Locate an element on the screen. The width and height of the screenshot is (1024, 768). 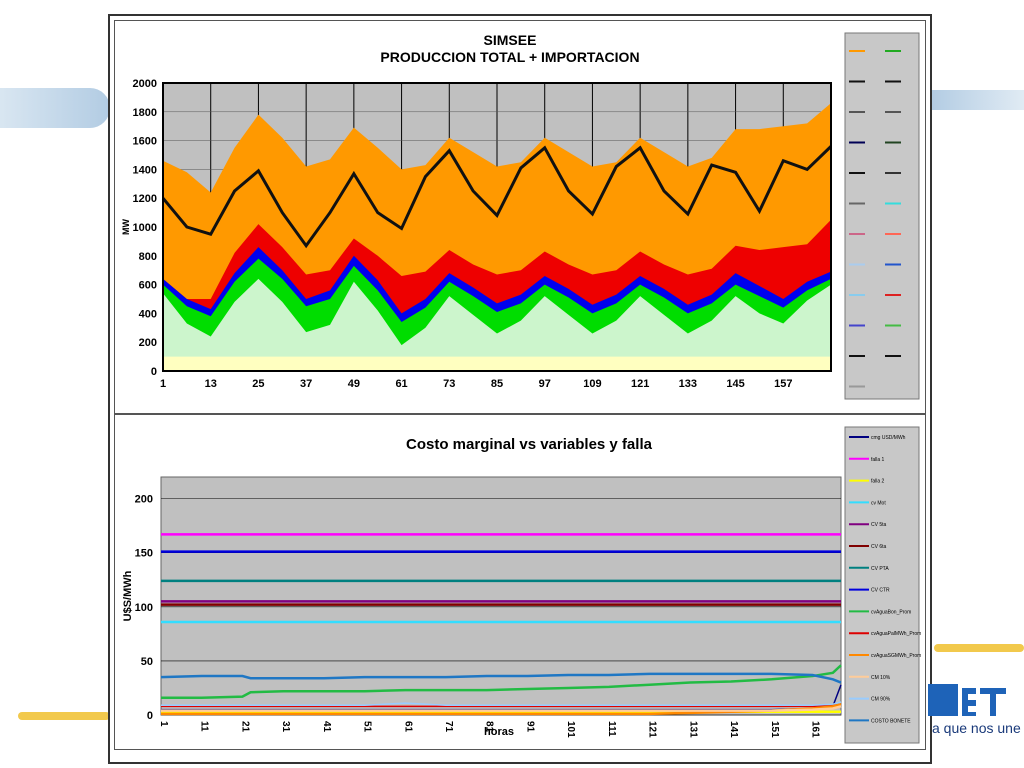
background-stripe-yellow is located at coordinates (64, 716).